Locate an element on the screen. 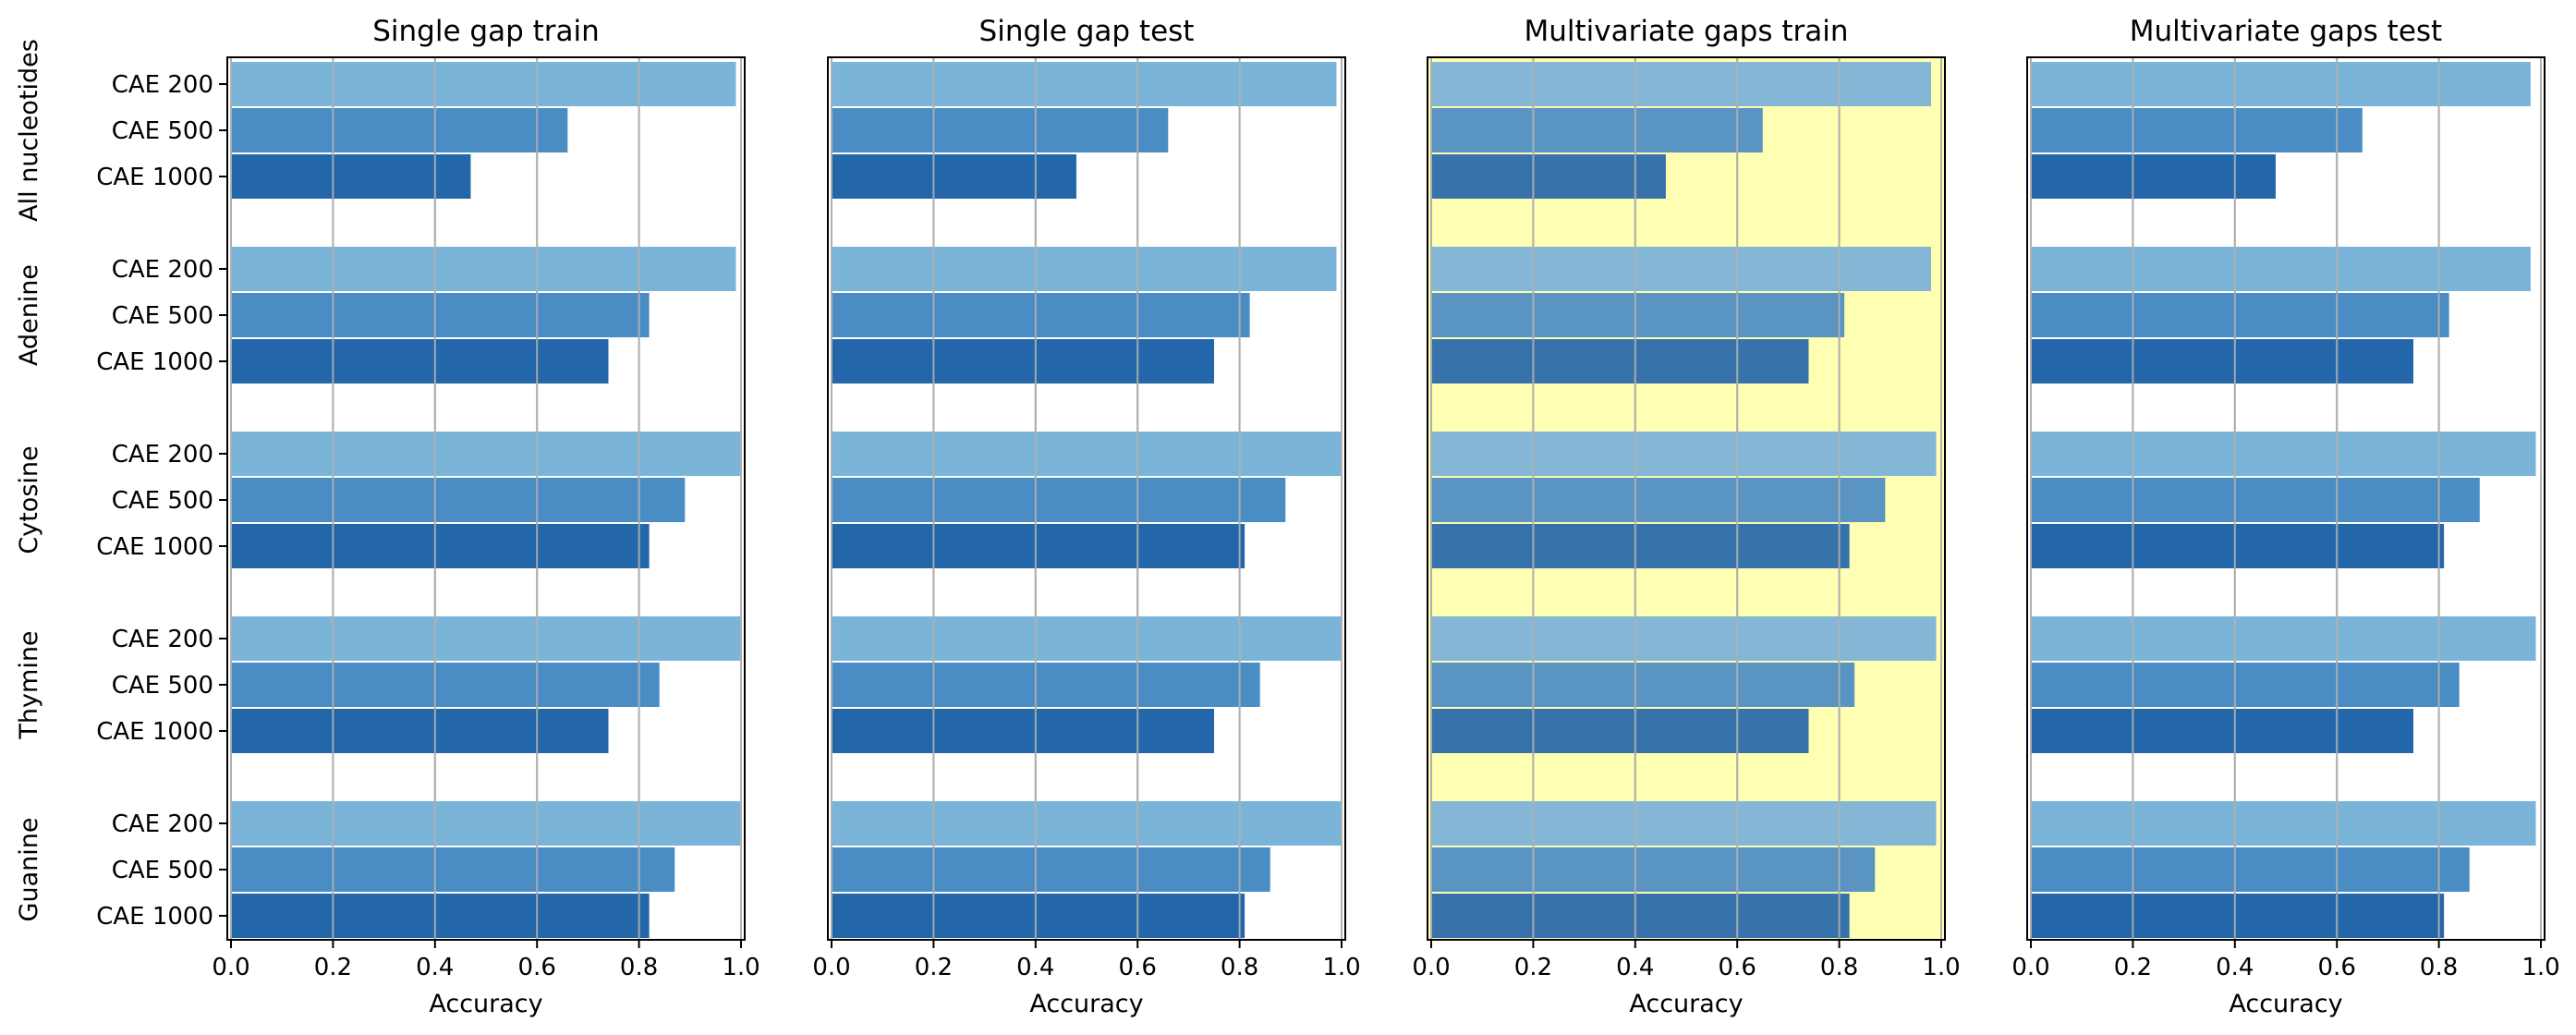  x-tick-label: 0.2 is located at coordinates (333, 967).